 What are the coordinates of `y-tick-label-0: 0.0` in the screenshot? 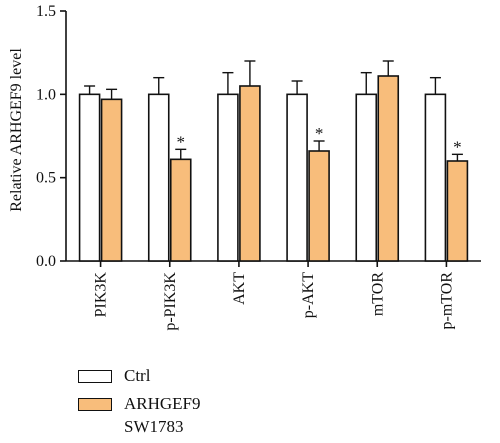 It's located at (46, 261).